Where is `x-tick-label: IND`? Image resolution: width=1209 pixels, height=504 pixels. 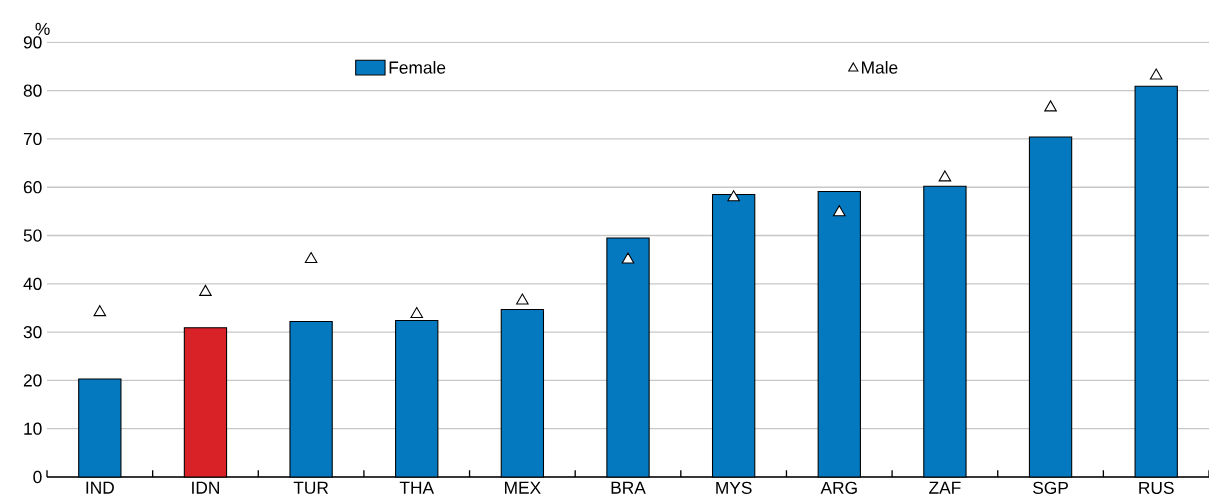 x-tick-label: IND is located at coordinates (100, 487).